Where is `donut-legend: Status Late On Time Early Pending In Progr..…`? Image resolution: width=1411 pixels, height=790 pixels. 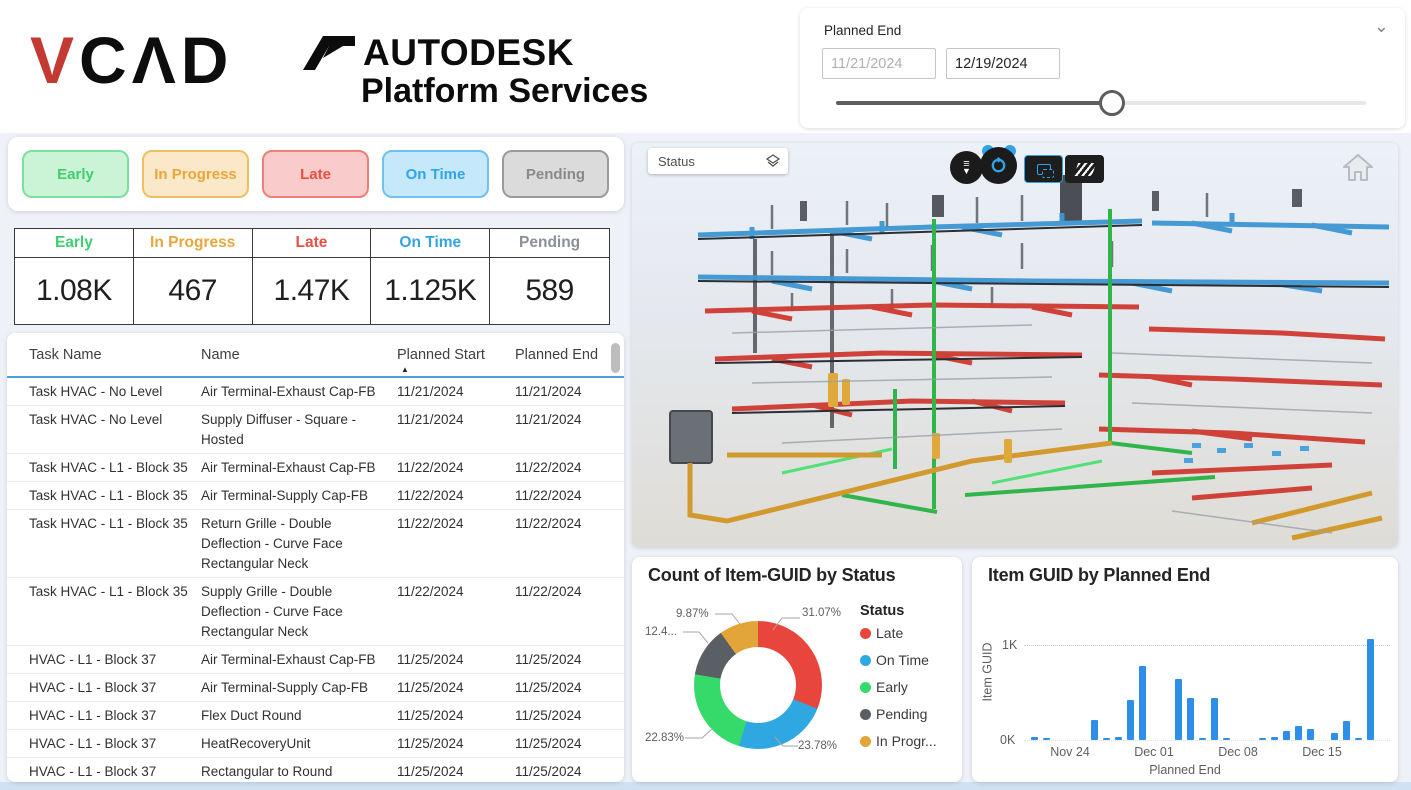
donut-legend: Status Late On Time Early Pending In Progr..… is located at coordinates (898, 681).